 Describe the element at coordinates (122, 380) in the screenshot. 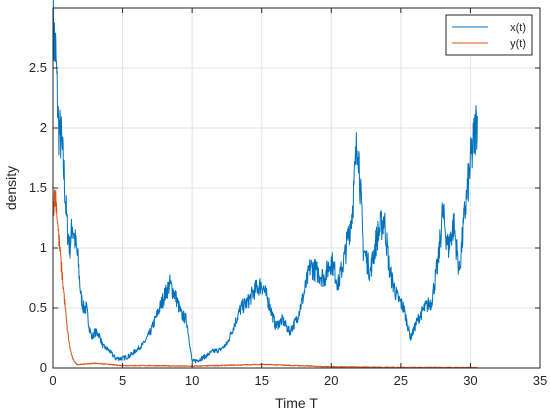

I see `x-tick-label: 5` at that location.